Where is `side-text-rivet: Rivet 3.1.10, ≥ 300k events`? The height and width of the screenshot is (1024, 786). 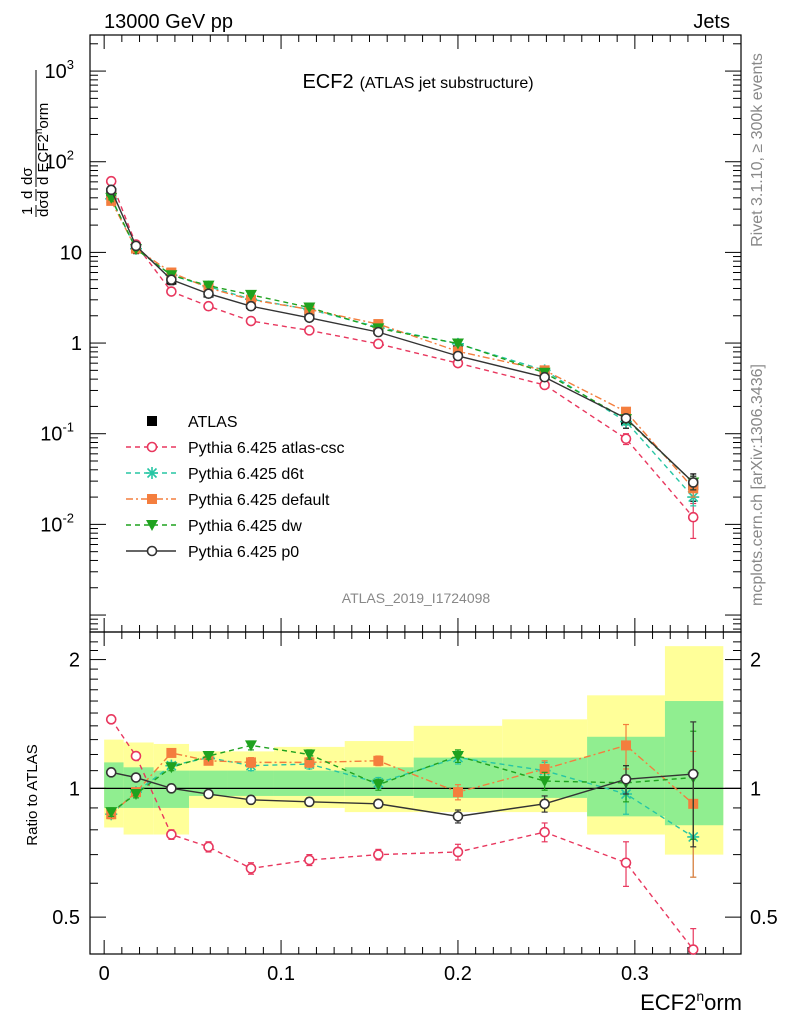
side-text-rivet: Rivet 3.1.10, ≥ 300k events is located at coordinates (757, 150).